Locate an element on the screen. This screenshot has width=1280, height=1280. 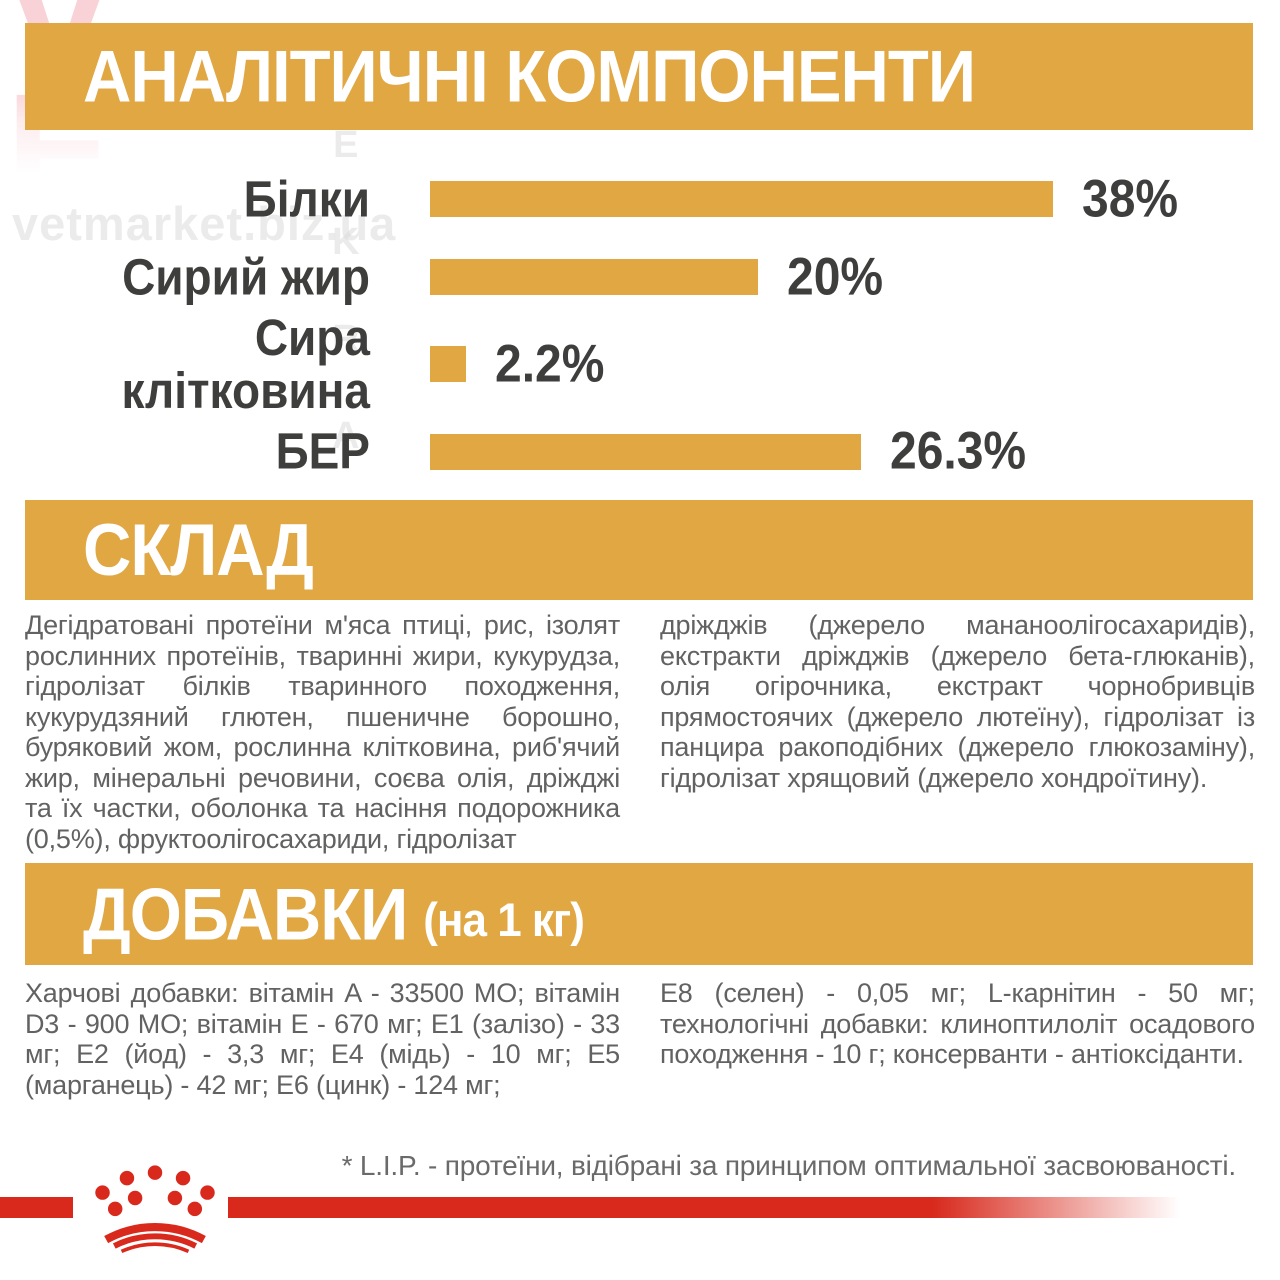
additives-banner: ДОБАВКИ (на 1 кг) is located at coordinates (639, 914).